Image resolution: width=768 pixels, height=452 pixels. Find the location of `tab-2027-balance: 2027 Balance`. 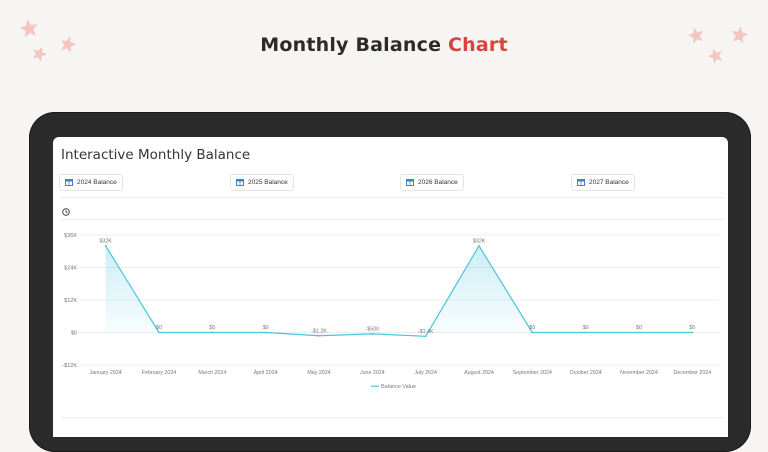

tab-2027-balance: 2027 Balance is located at coordinates (603, 182).